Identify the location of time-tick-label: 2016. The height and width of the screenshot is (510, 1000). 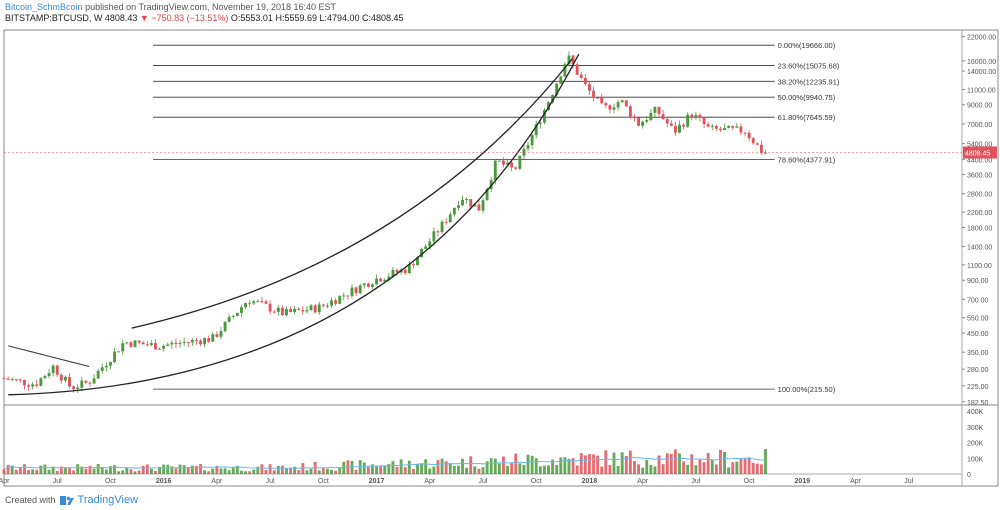
(164, 481).